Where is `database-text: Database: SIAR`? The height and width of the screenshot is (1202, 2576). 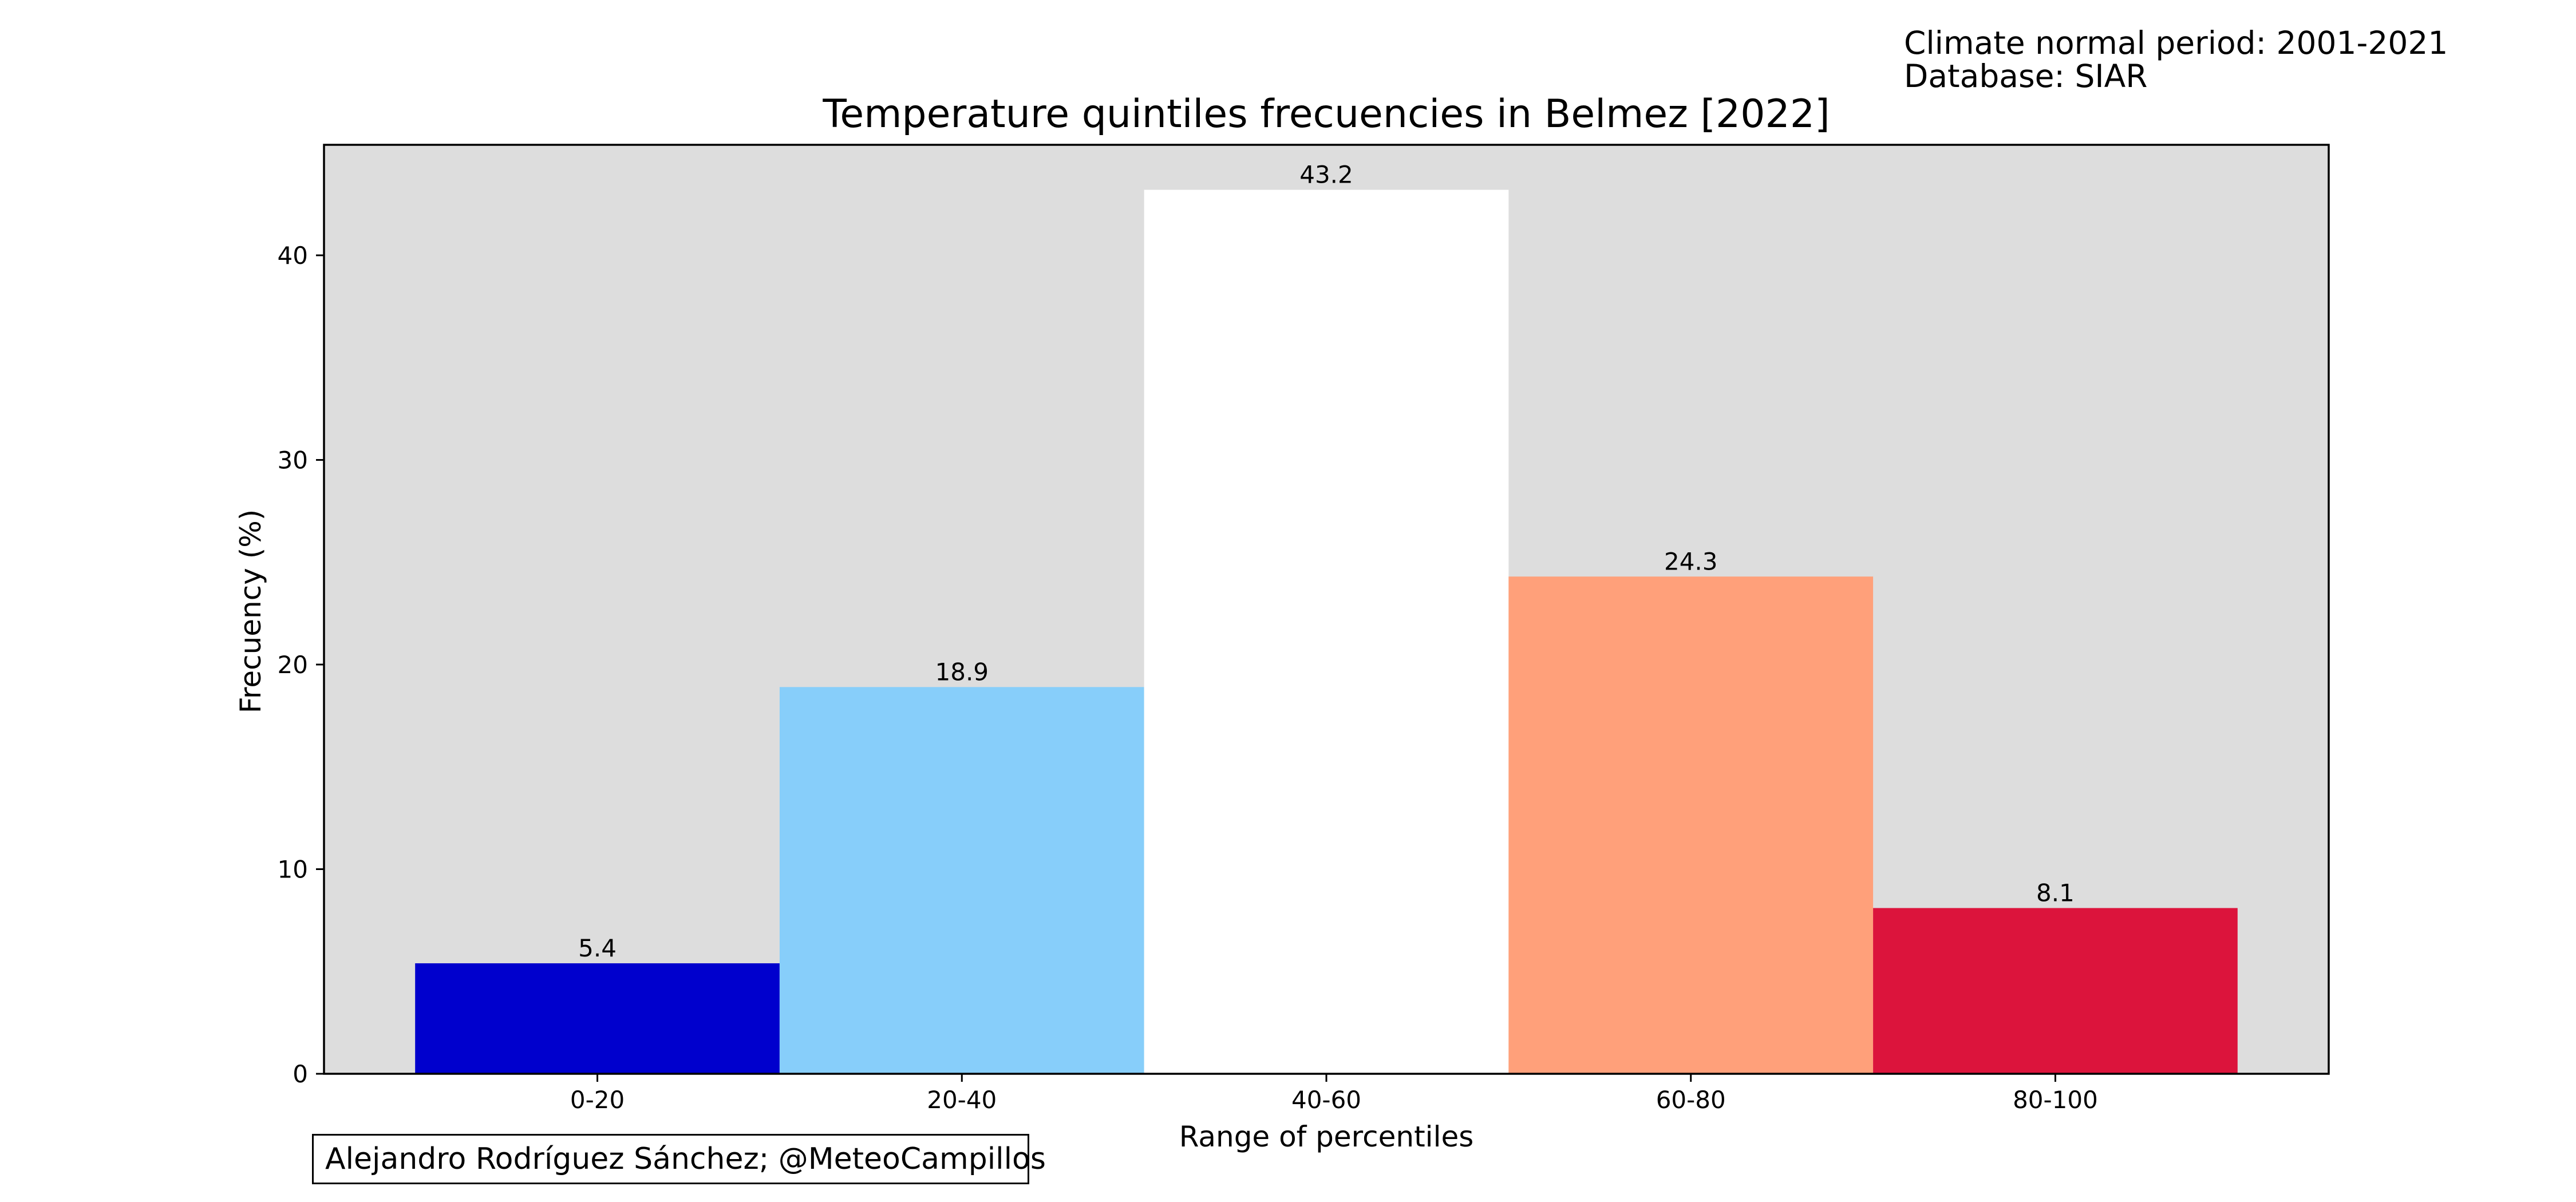 database-text: Database: SIAR is located at coordinates (2026, 76).